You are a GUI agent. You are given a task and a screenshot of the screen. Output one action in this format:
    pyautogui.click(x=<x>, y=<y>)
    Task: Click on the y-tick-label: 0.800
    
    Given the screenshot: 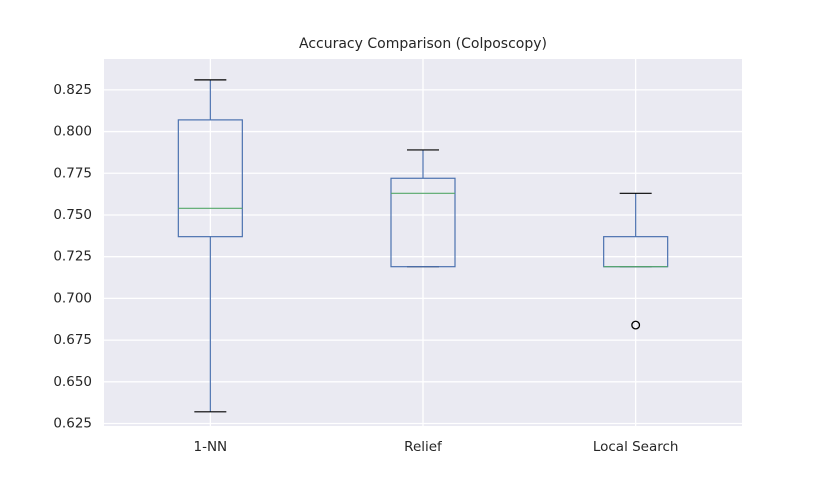 What is the action you would take?
    pyautogui.click(x=72, y=132)
    